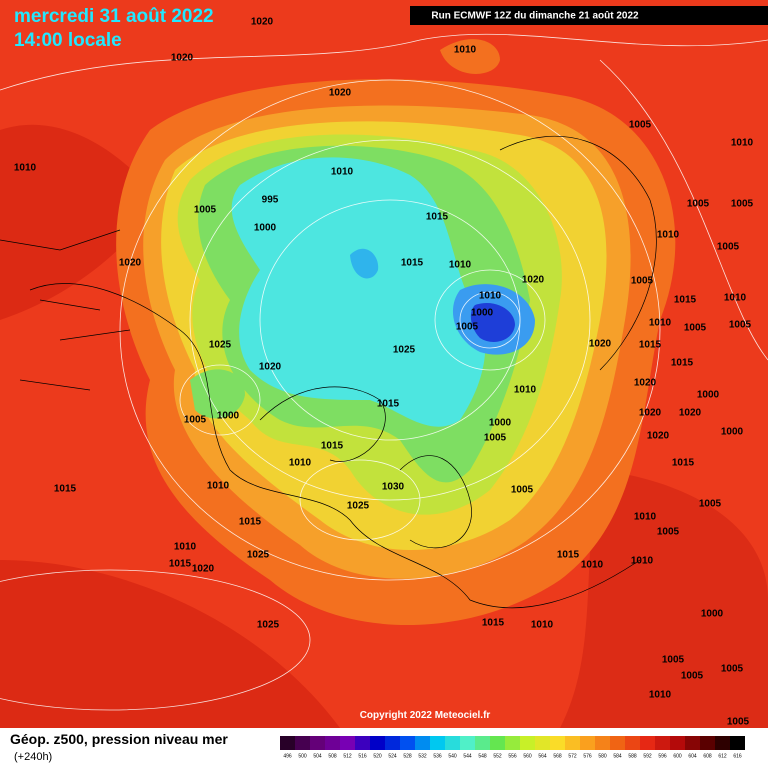  I want to click on legend-label: 500, so click(302, 756).